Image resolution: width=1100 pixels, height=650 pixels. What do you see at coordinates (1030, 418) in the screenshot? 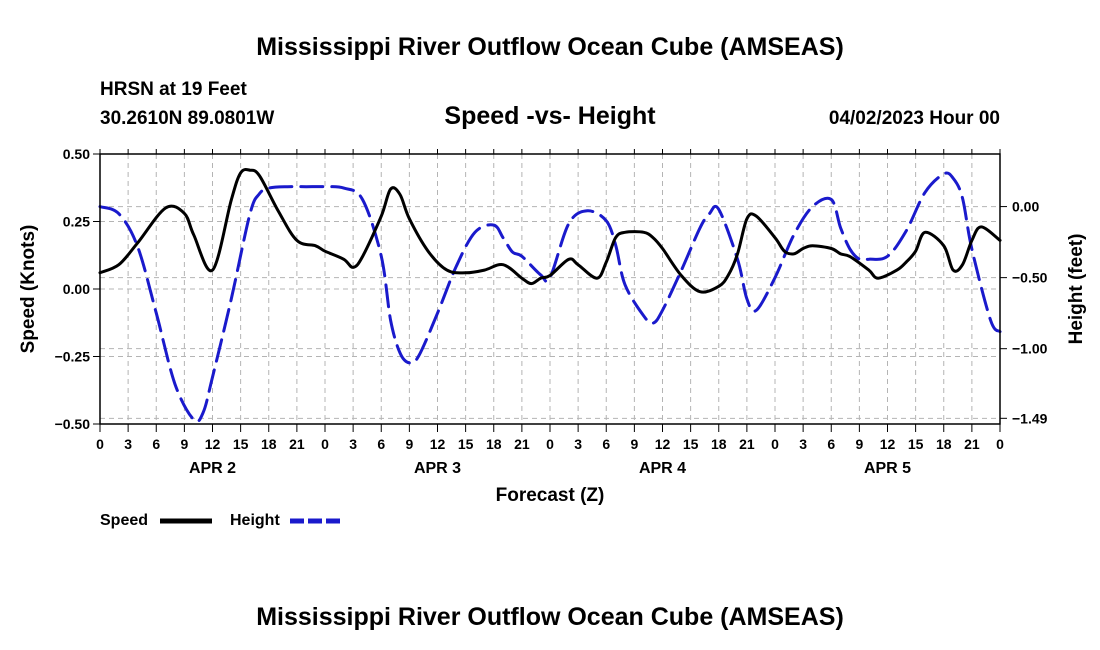
I see `y2-tick-label: −1.49` at bounding box center [1030, 418].